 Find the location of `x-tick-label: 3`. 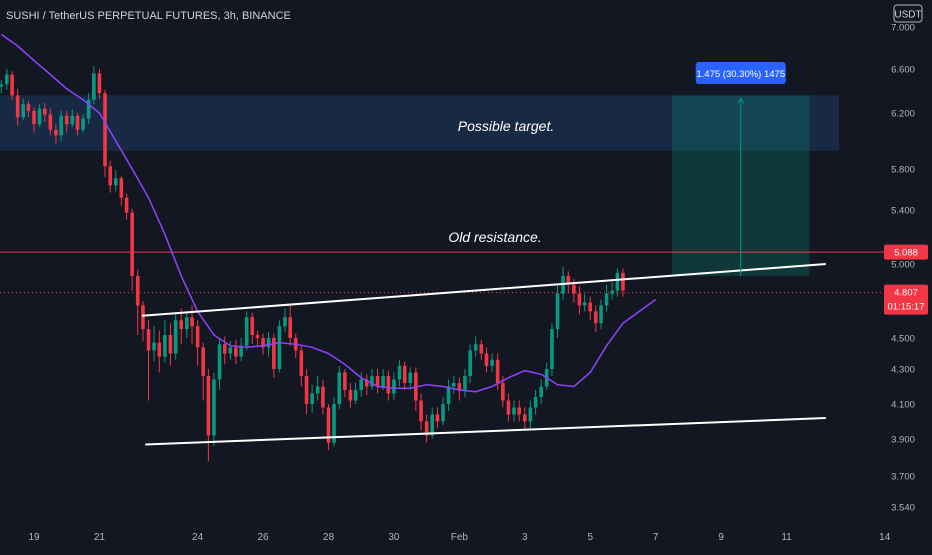

x-tick-label: 3 is located at coordinates (525, 537).